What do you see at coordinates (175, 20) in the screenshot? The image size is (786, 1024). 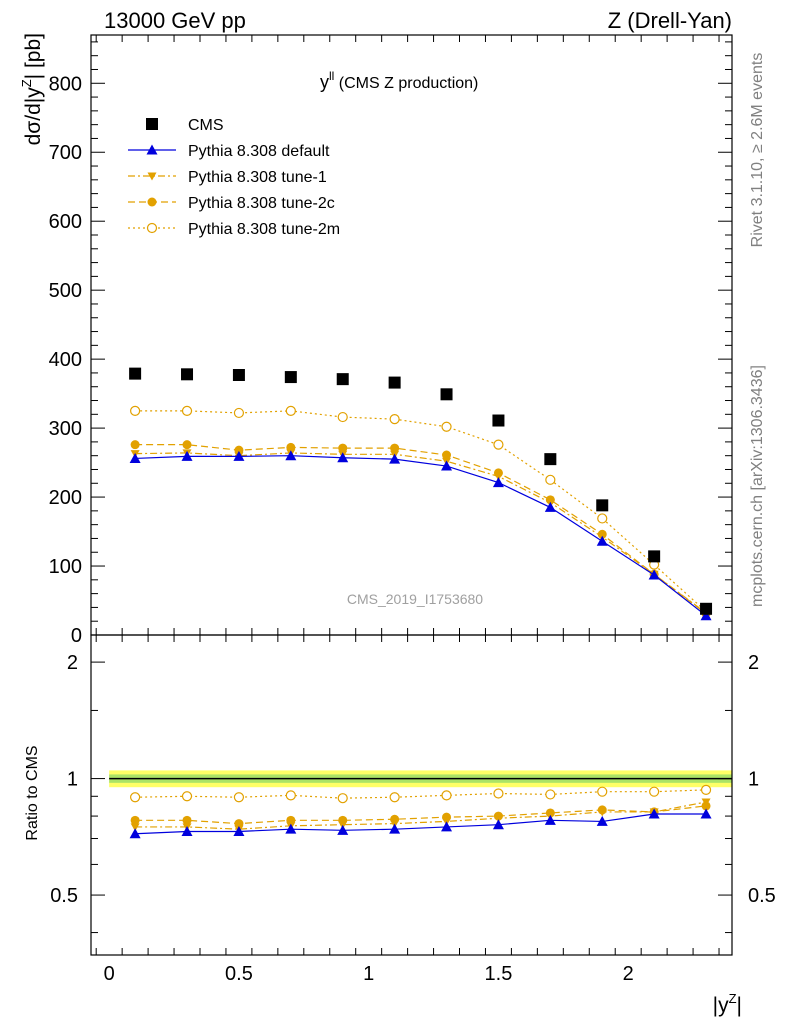 I see `header-left: 13000 GeV pp` at bounding box center [175, 20].